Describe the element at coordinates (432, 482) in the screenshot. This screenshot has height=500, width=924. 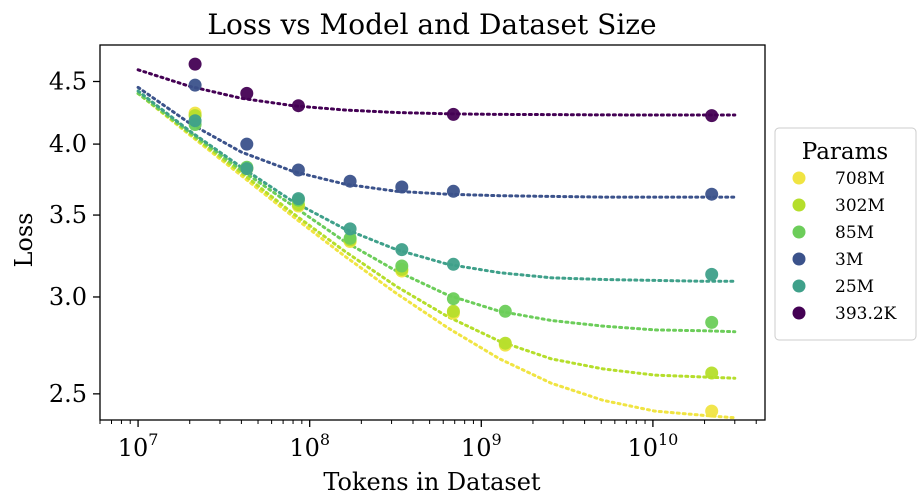
I see `x-axis-label: Tokens in Dataset` at that location.